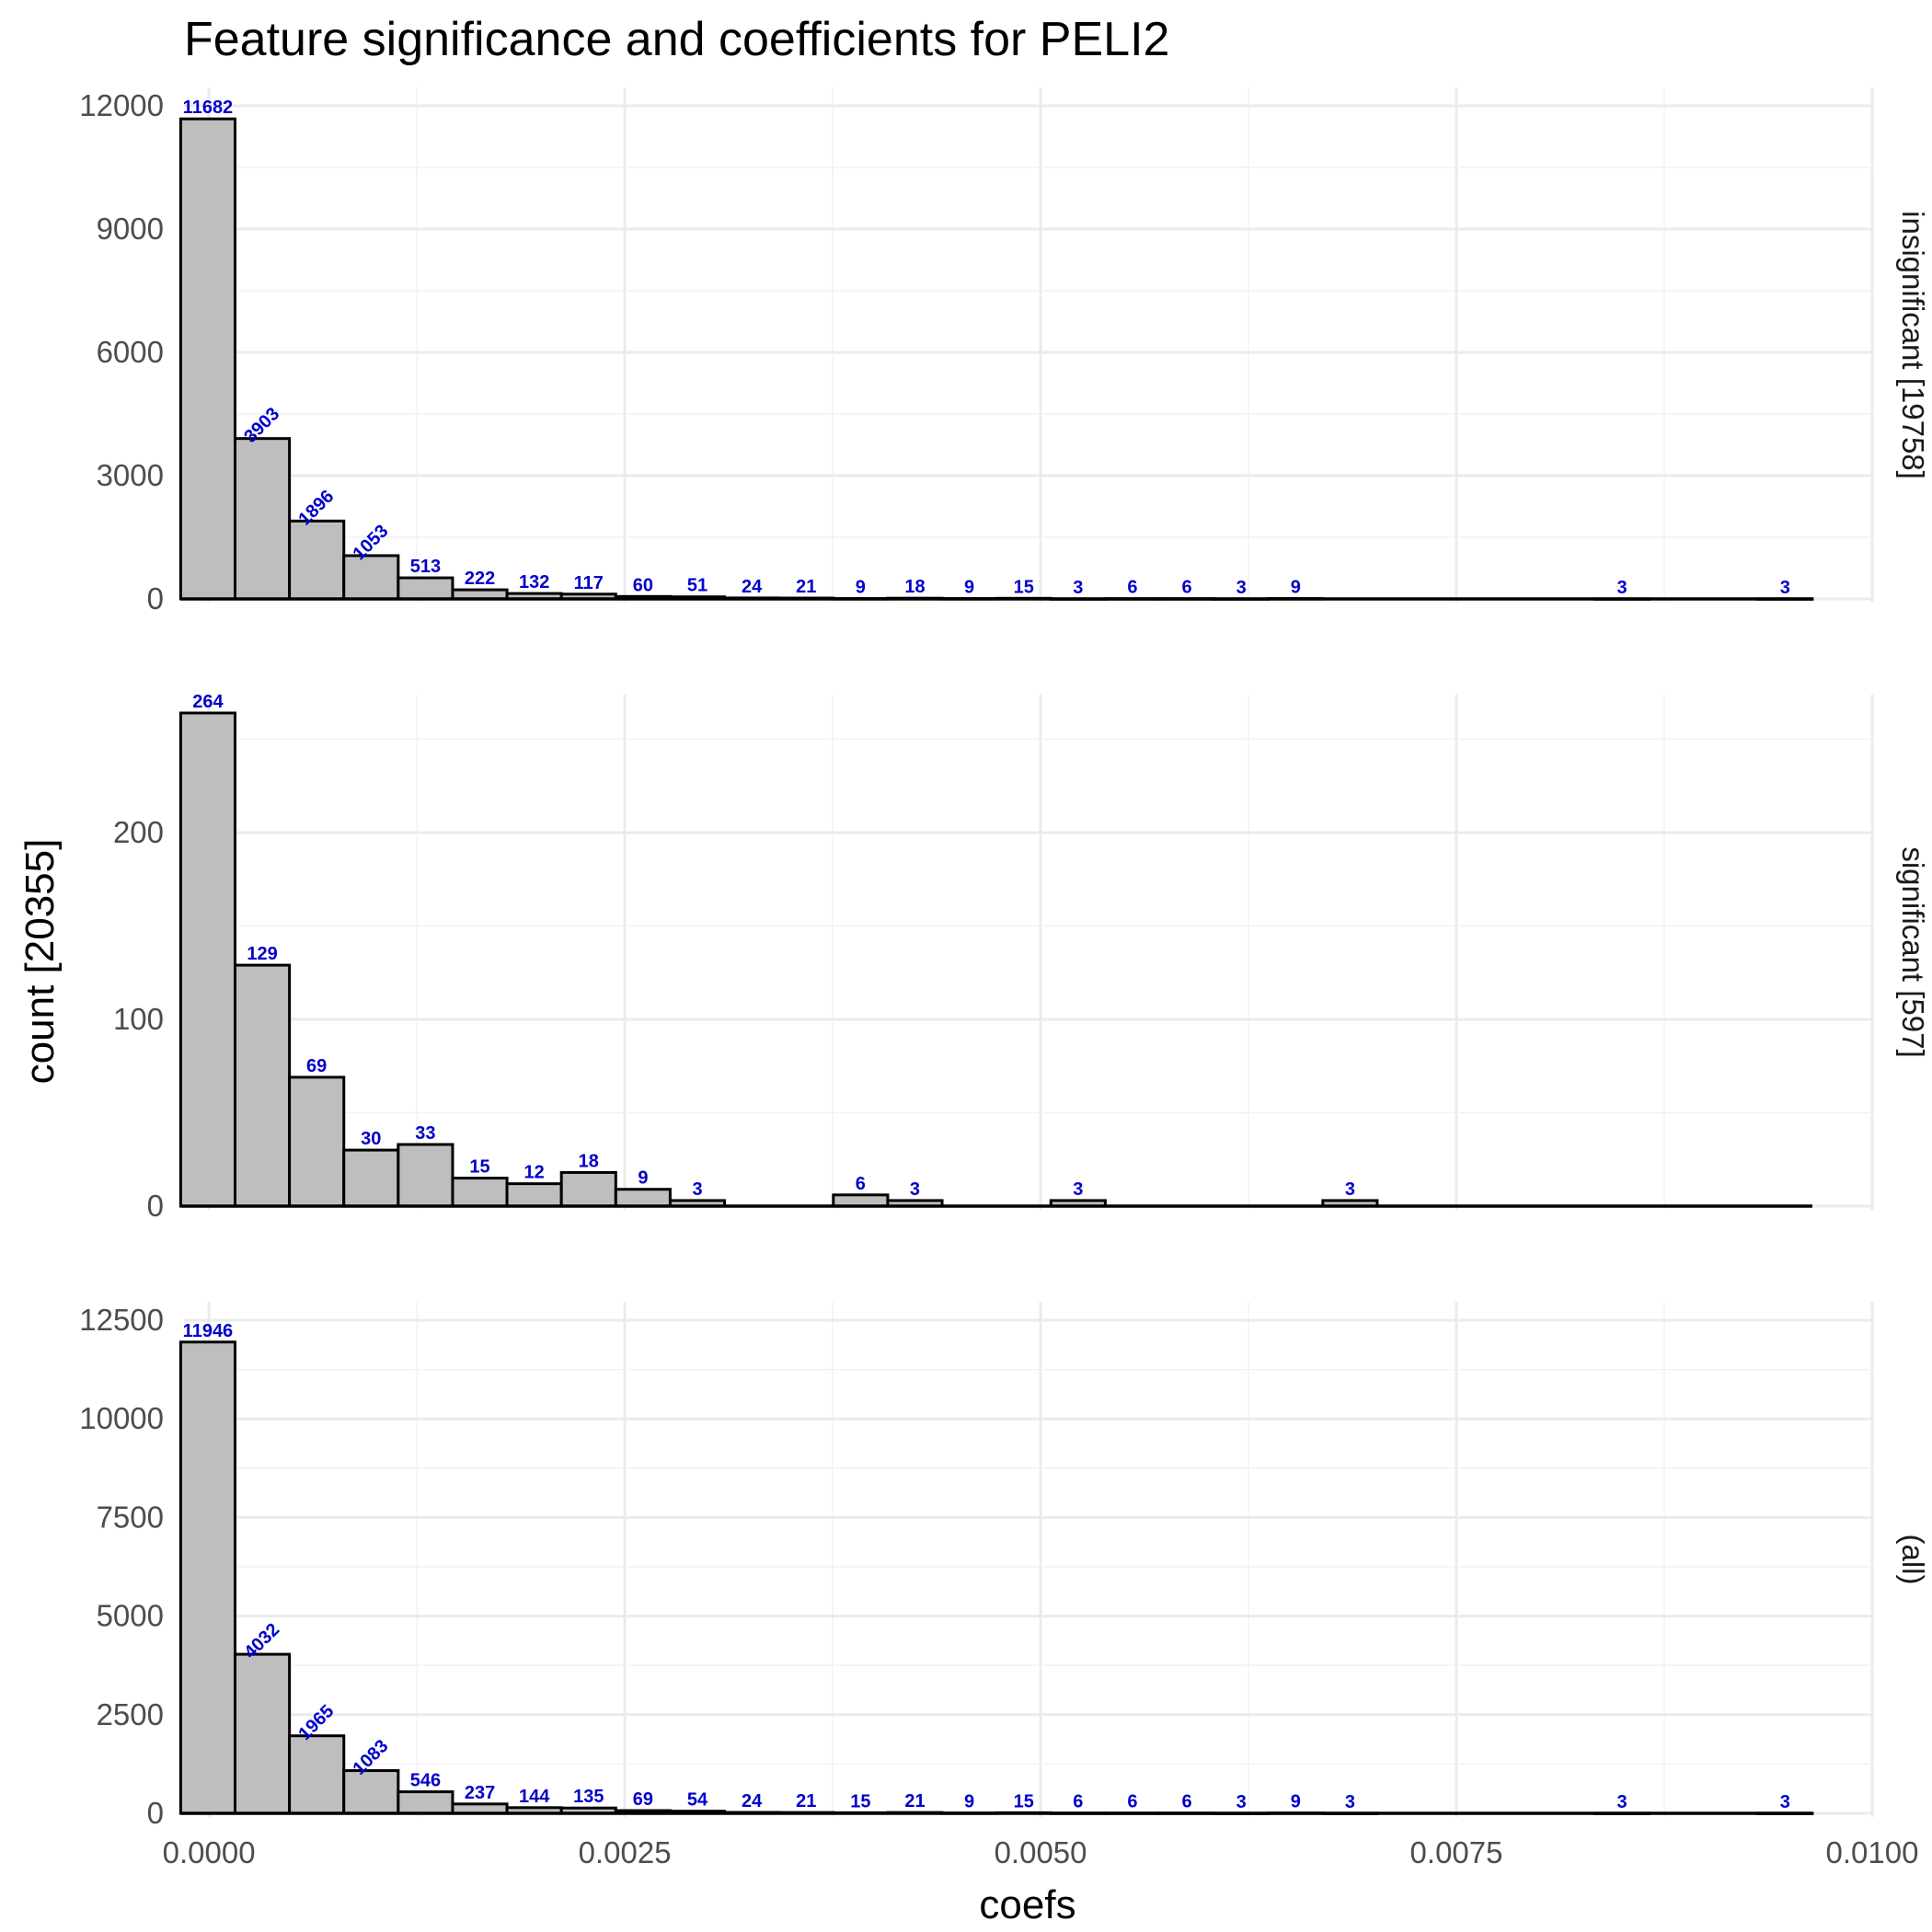  What do you see at coordinates (480, 1793) in the screenshot?
I see `bar-count-label: 237` at bounding box center [480, 1793].